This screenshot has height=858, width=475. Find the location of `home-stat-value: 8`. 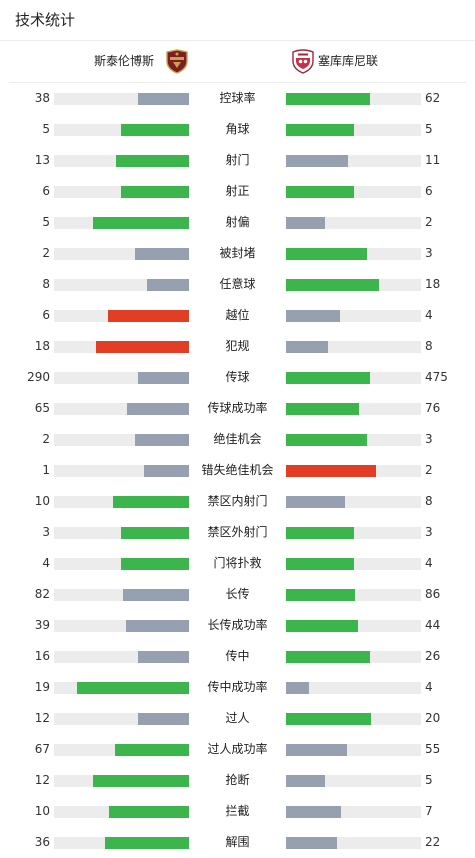

home-stat-value: 8 is located at coordinates (46, 284).